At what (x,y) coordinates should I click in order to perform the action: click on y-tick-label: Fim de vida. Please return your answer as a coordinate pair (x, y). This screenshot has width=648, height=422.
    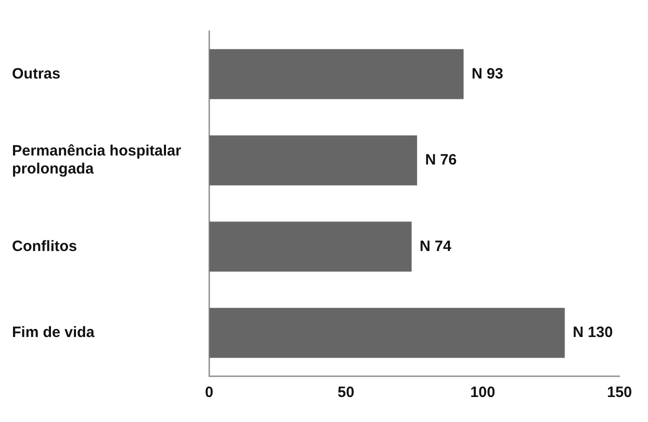
    Looking at the image, I should click on (54, 333).